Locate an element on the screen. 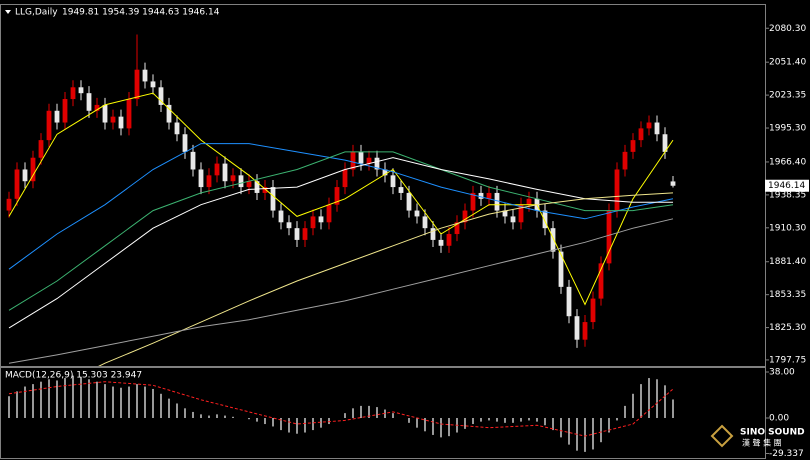 This screenshot has width=810, height=460. y-tick-label: 1910.30 is located at coordinates (787, 228).